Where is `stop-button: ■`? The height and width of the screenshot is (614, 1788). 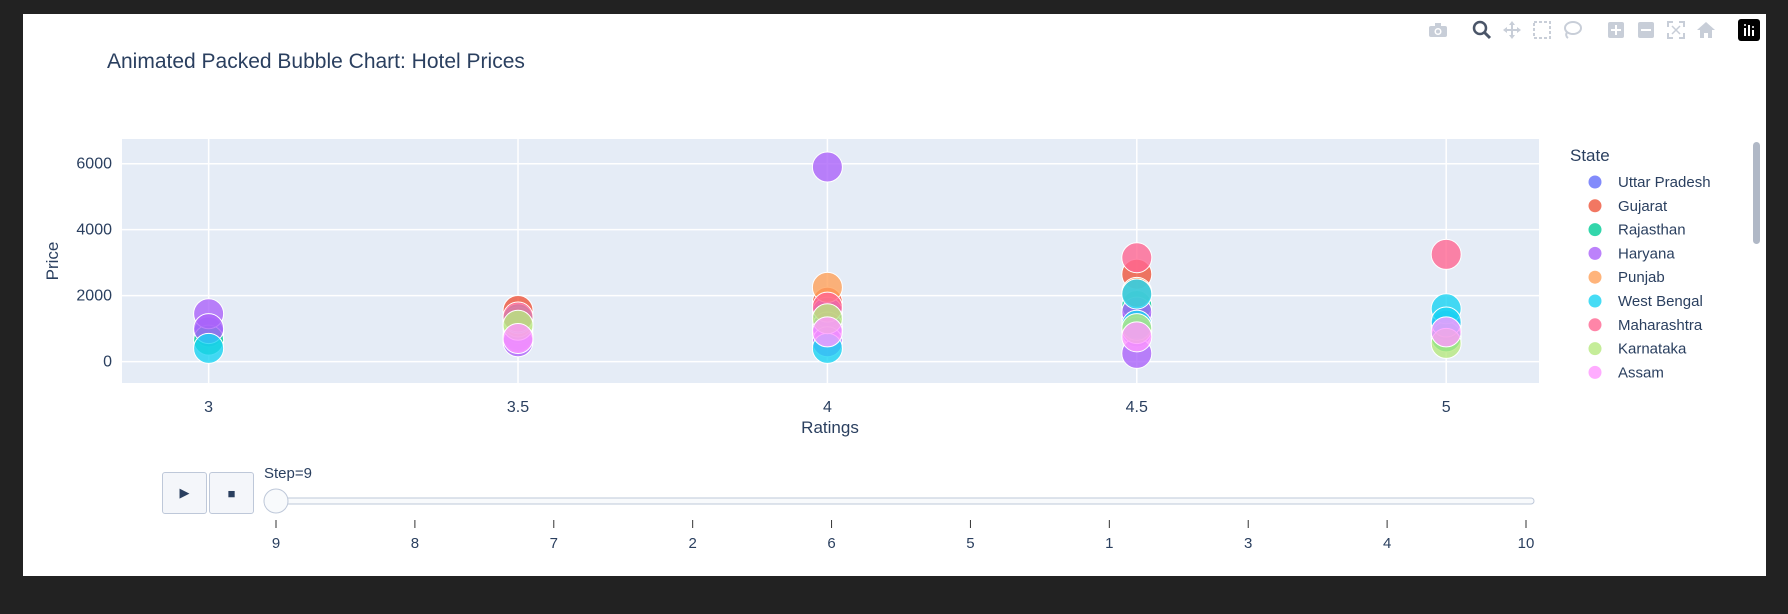
stop-button: ■ is located at coordinates (231, 493).